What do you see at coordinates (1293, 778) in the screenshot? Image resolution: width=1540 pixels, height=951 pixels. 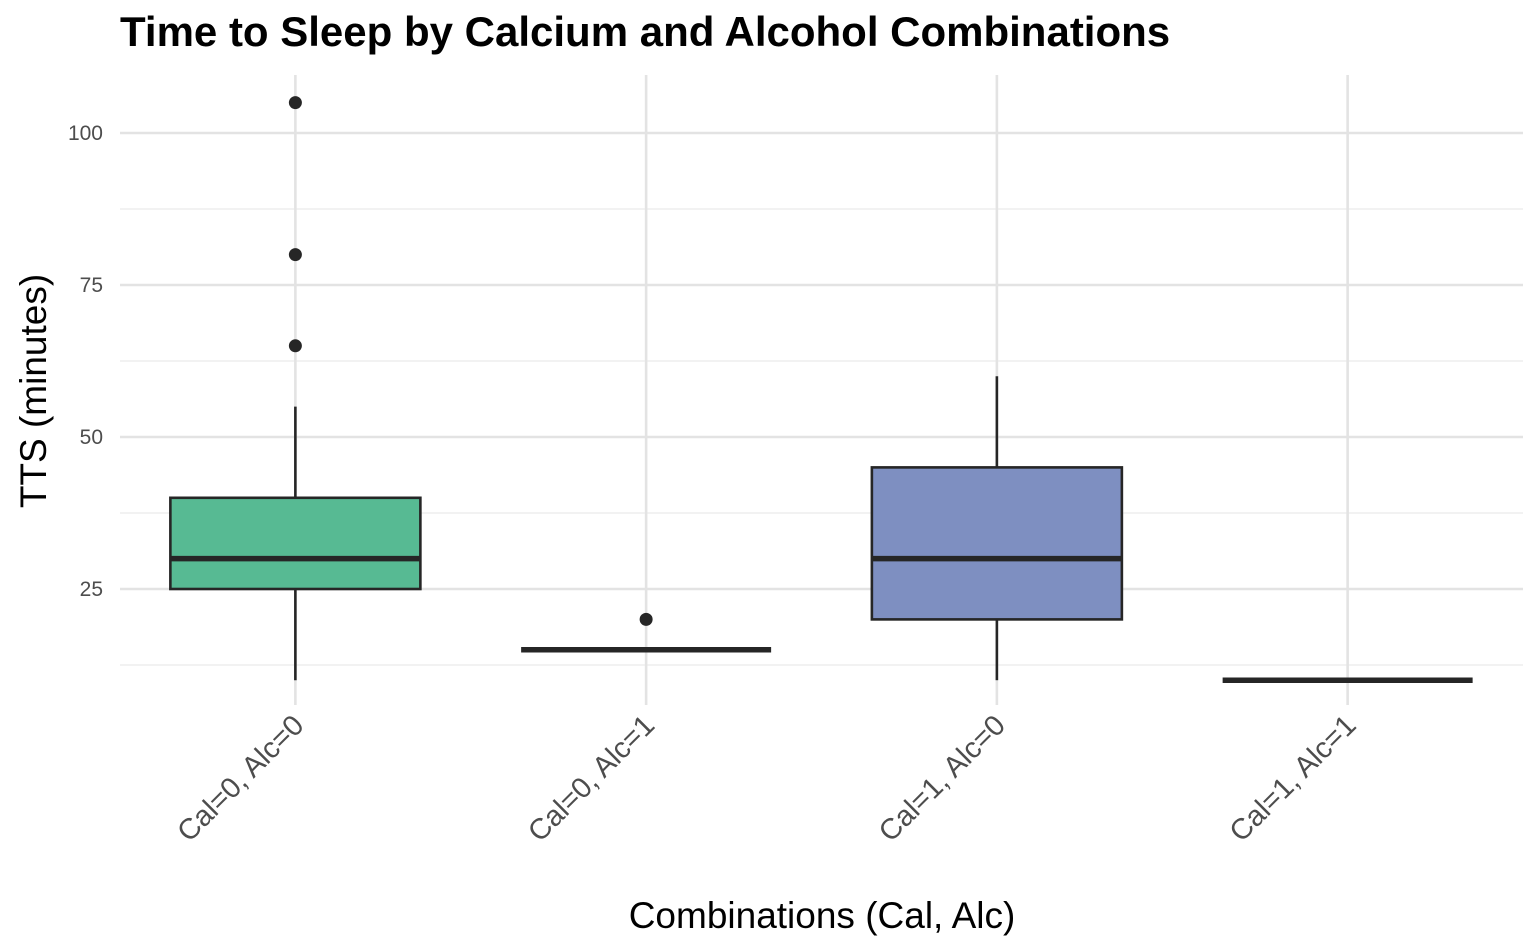 I see `x-tick-label: Cal=1, Alc=1` at bounding box center [1293, 778].